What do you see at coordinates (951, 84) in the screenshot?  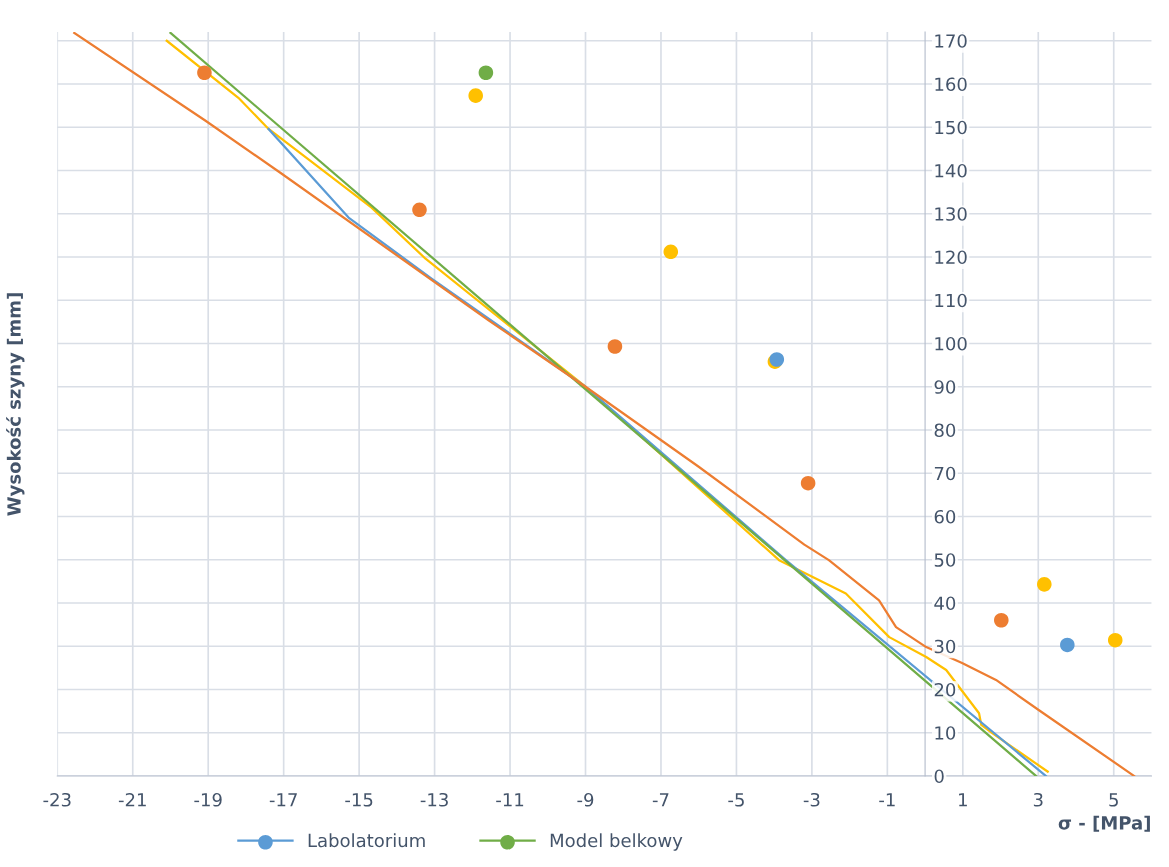 I see `y-tick-label: 160` at bounding box center [951, 84].